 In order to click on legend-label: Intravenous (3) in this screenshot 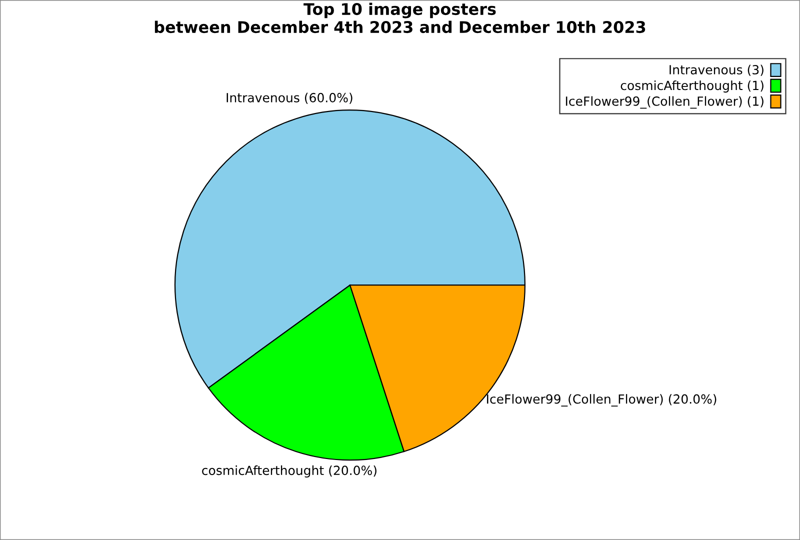, I will do `click(717, 70)`.